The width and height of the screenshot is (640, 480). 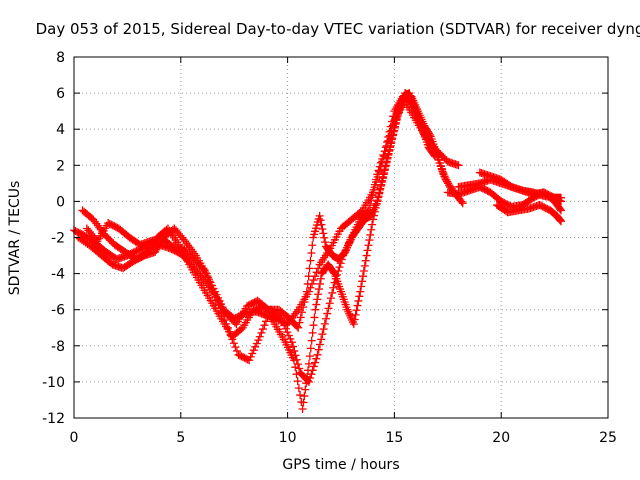 What do you see at coordinates (58, 239) in the screenshot?
I see `y-tick-label: -2` at bounding box center [58, 239].